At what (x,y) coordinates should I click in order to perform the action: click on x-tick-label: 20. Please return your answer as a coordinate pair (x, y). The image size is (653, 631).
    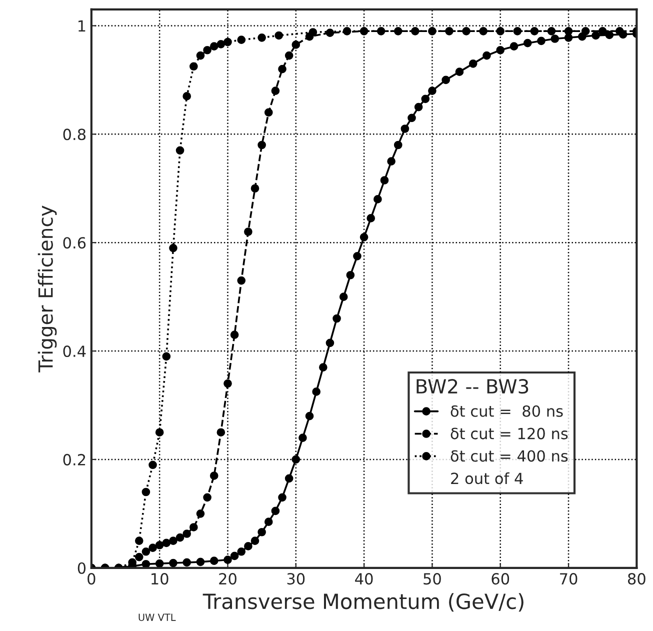
    Looking at the image, I should click on (227, 579).